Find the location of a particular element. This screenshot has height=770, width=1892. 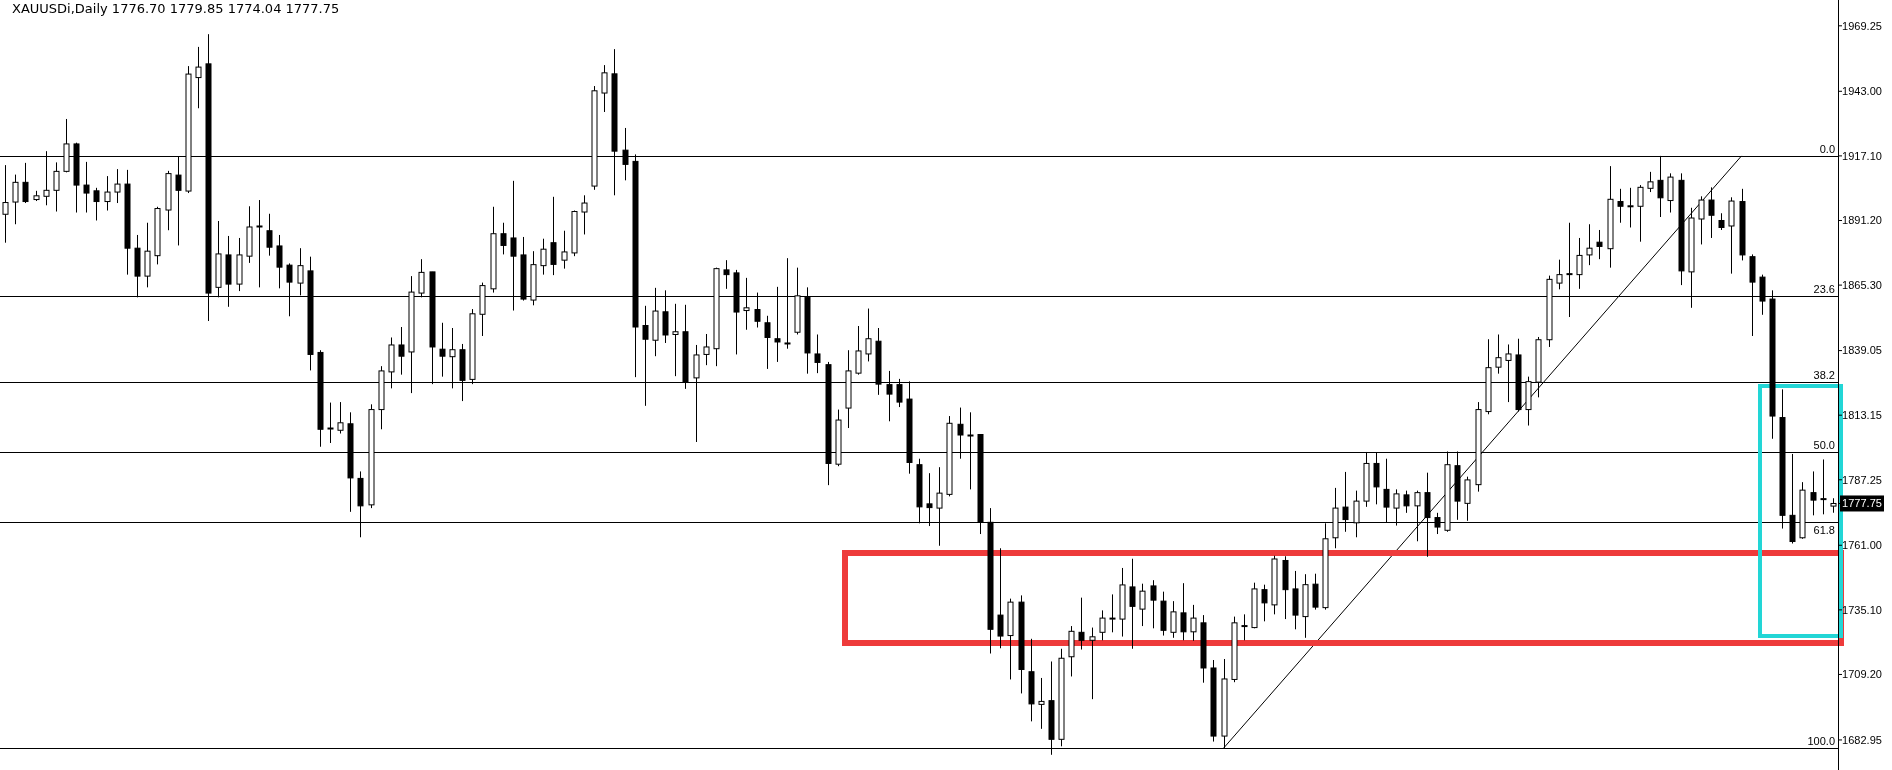

y-tick-label: 1777.75 is located at coordinates (1862, 503).